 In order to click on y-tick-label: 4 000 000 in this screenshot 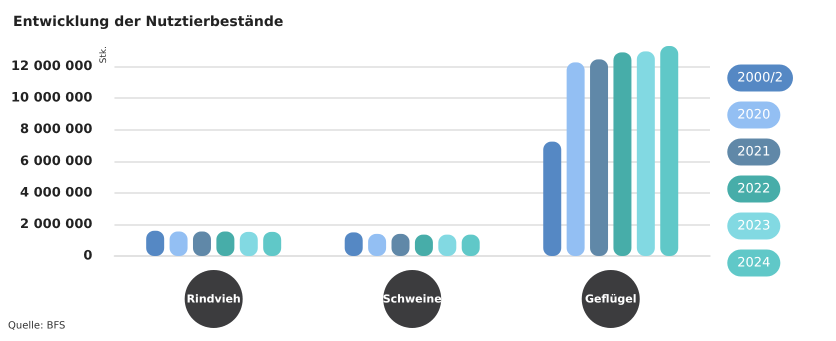, I will do `click(56, 192)`.